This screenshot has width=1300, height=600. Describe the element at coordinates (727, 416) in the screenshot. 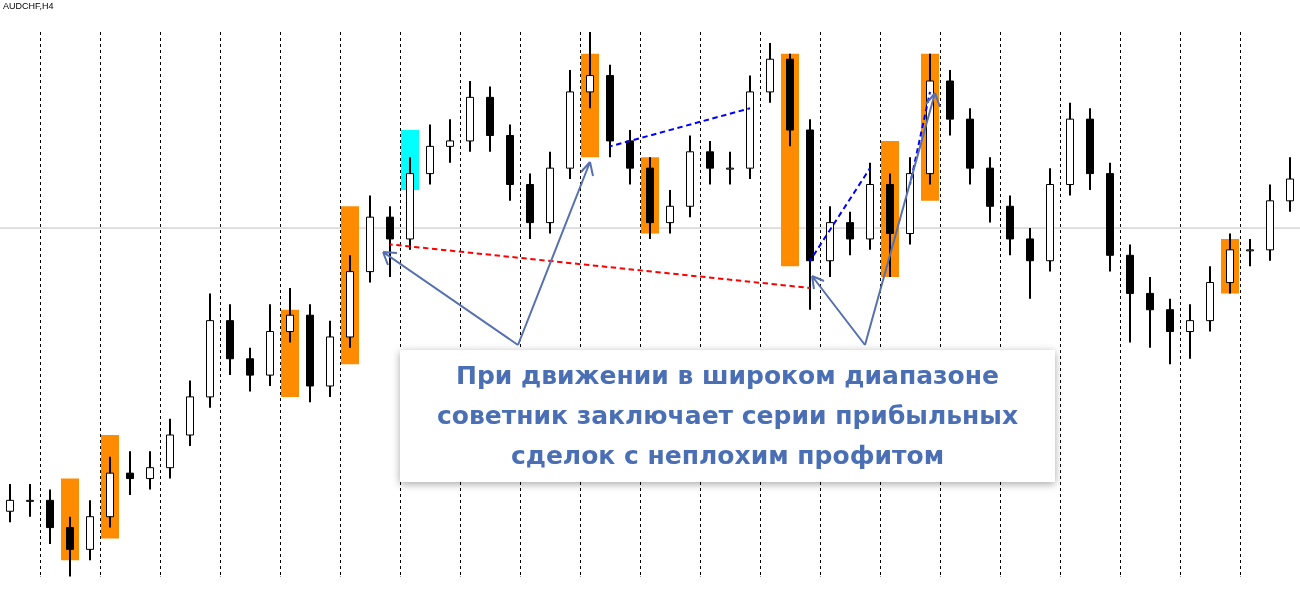

I see `annotation: При движении в широком диапазоне советник заключает серии прибыльных сделок с неплохим профитом` at that location.